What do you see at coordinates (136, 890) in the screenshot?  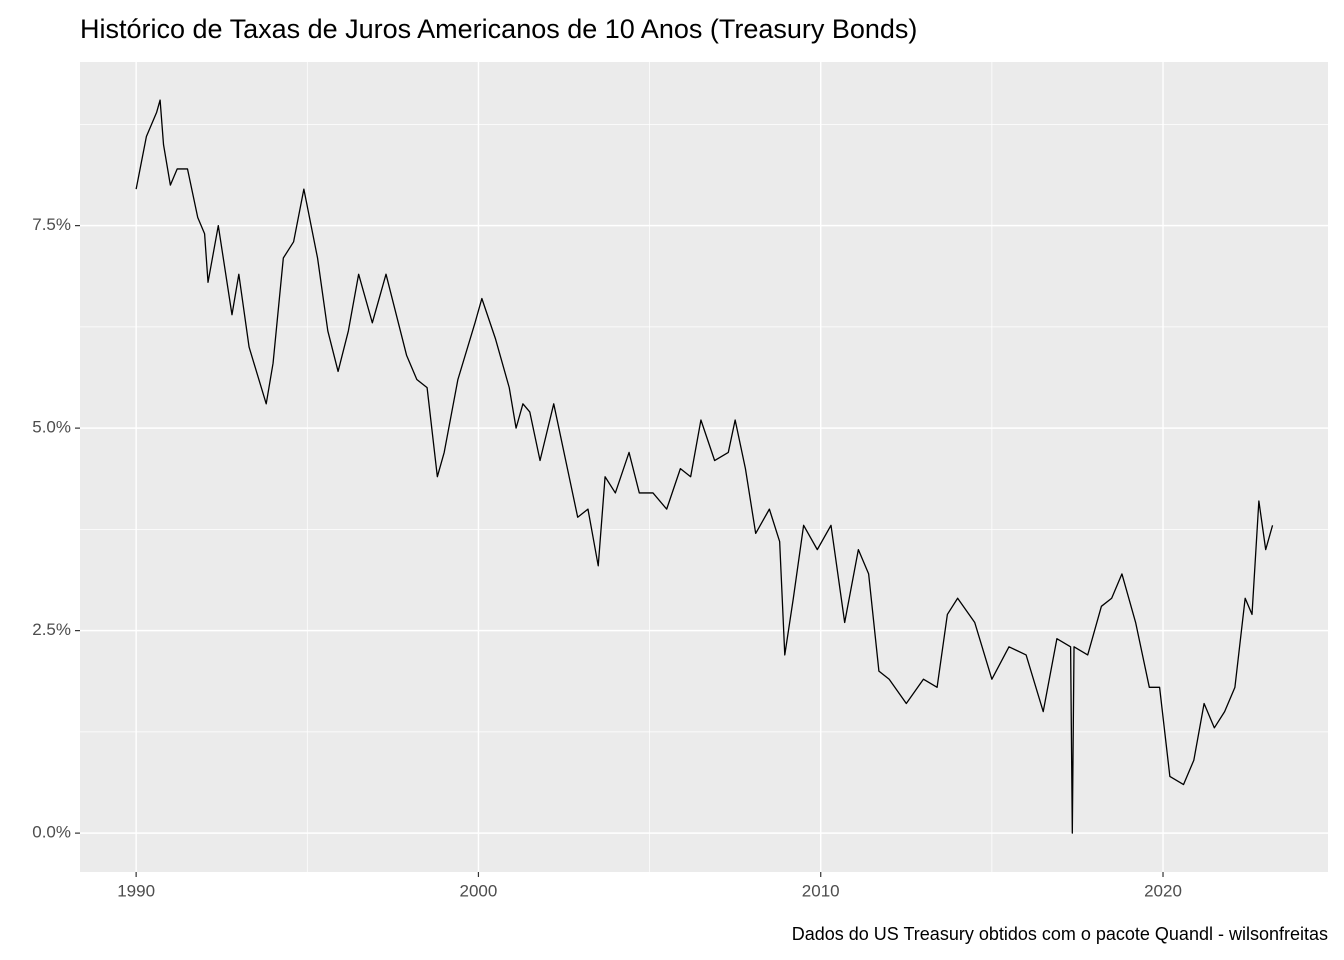 I see `x-tick-label: 1990` at bounding box center [136, 890].